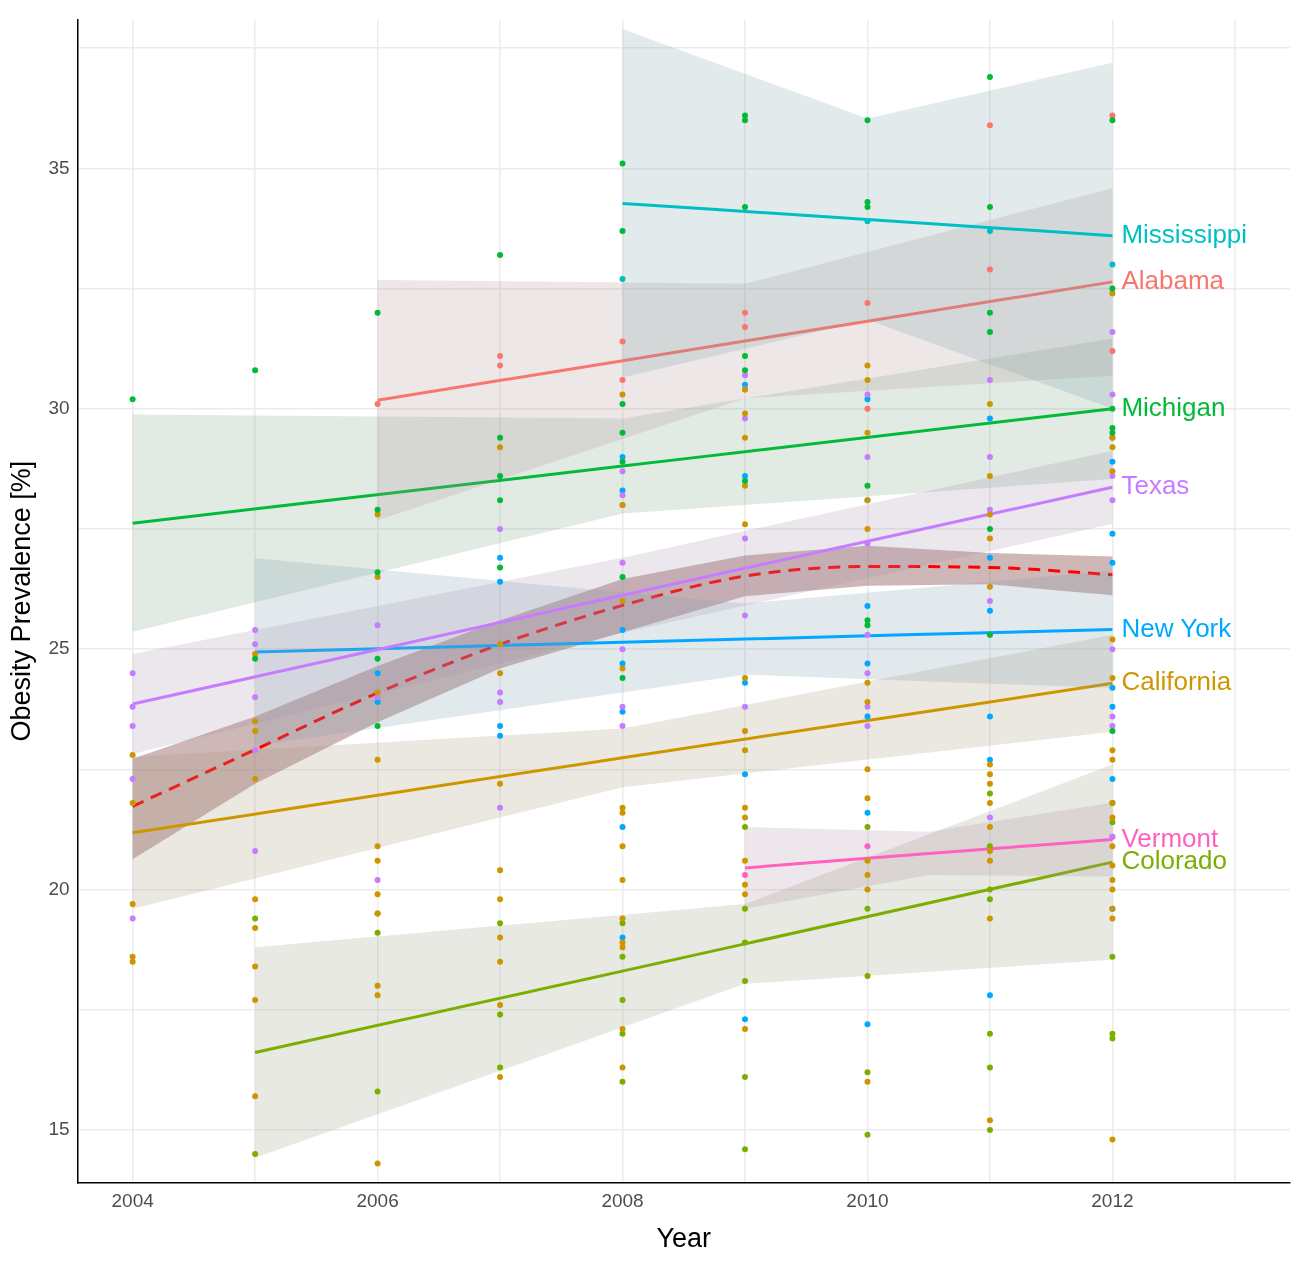  I want to click on x-tick-label: 2012, so click(1112, 1201).